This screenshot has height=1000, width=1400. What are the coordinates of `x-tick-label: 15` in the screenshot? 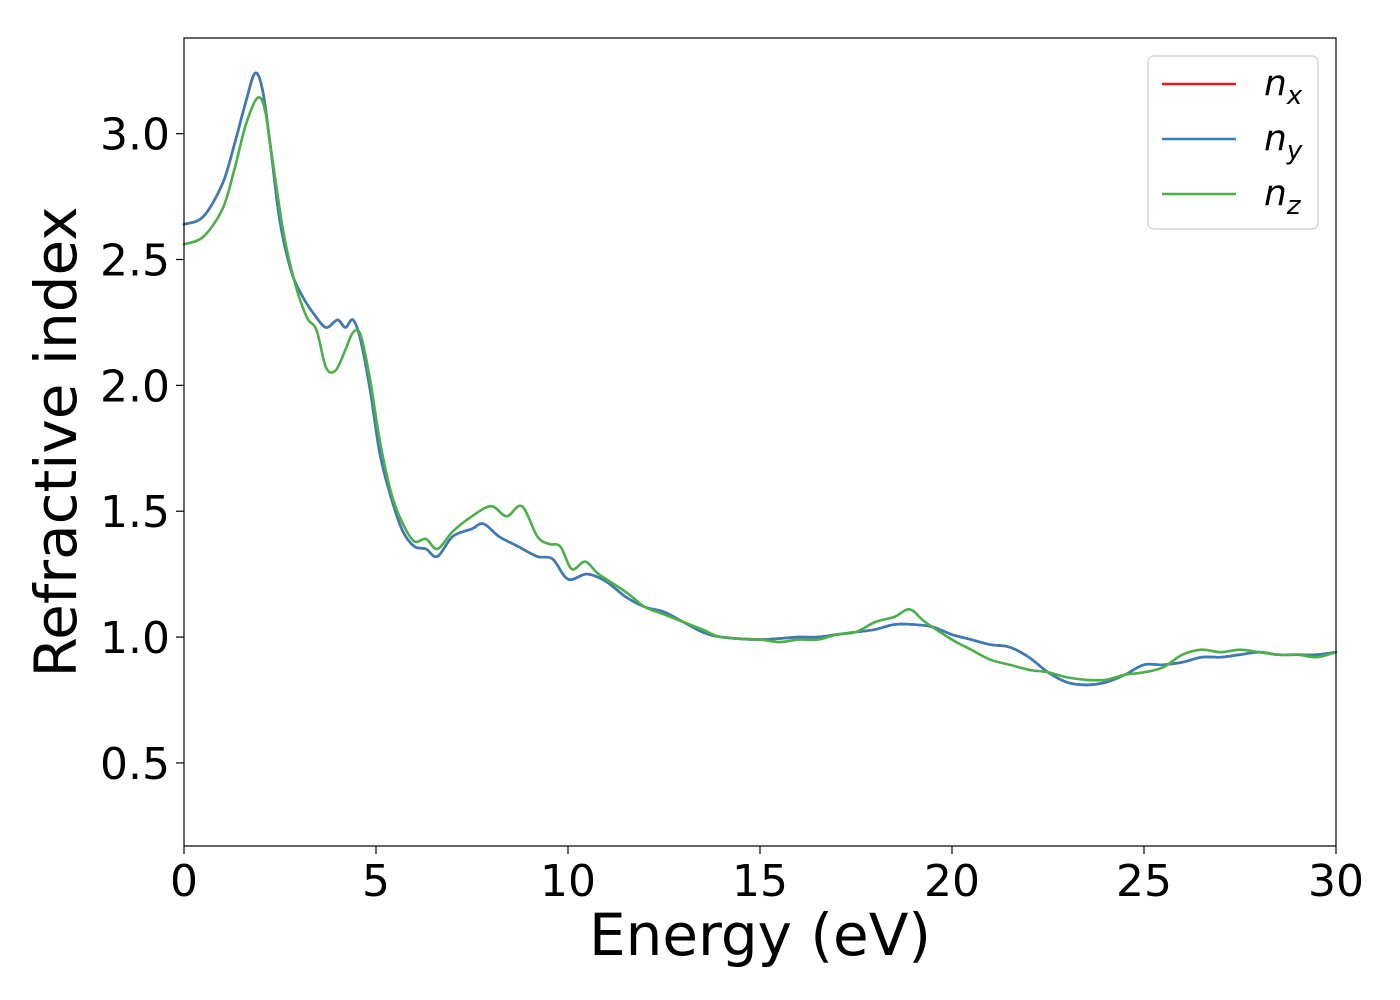 It's located at (760, 881).